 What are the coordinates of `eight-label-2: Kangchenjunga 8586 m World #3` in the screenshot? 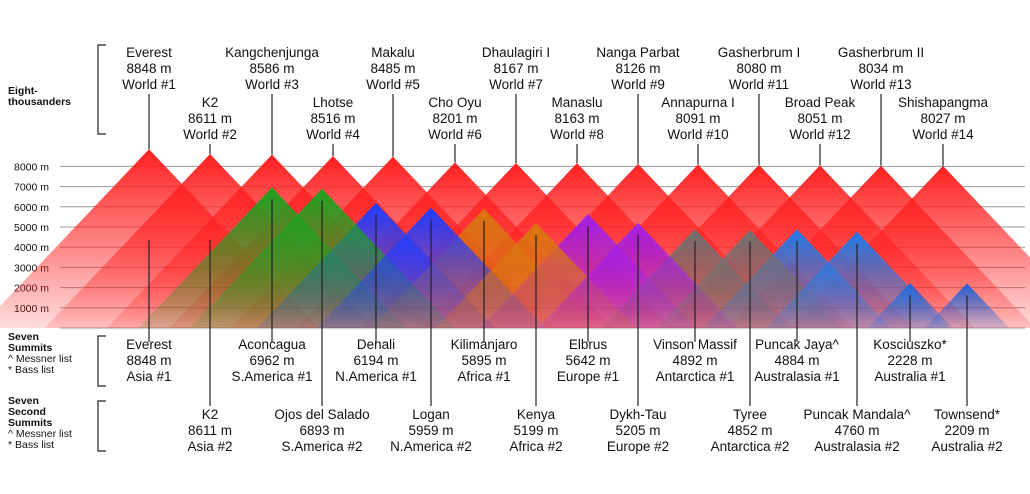 It's located at (272, 68).